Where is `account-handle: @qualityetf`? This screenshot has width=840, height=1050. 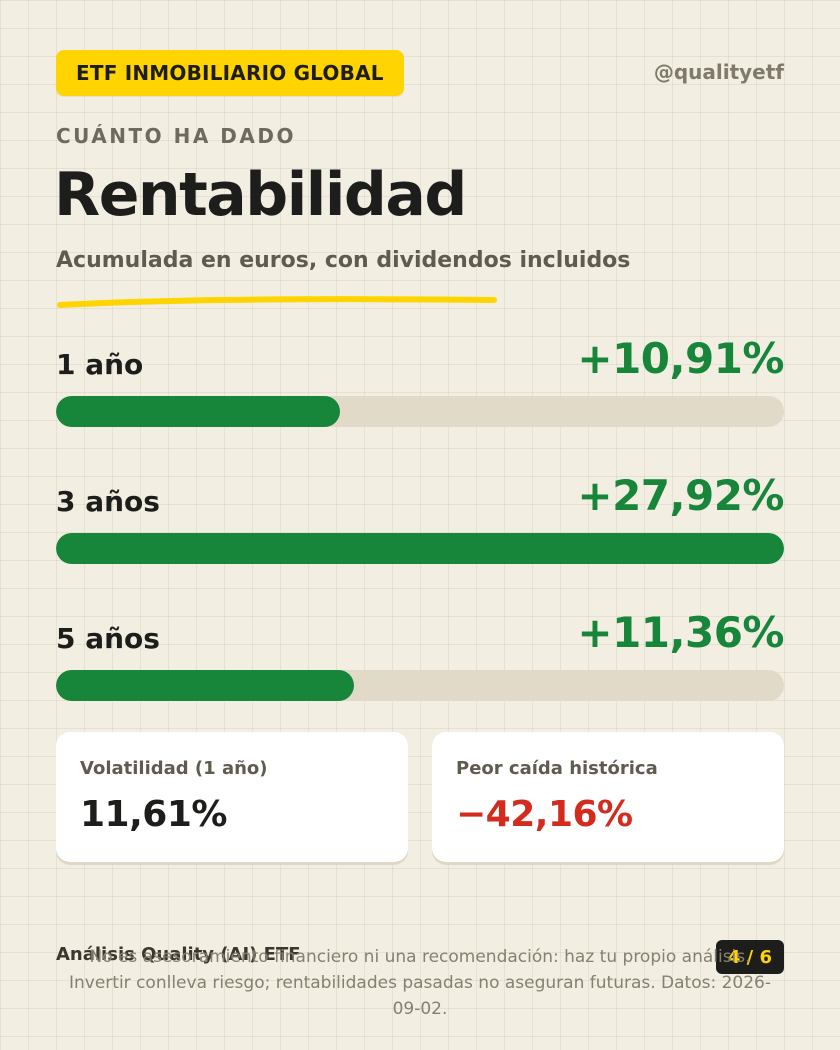 account-handle: @qualityetf is located at coordinates (718, 72).